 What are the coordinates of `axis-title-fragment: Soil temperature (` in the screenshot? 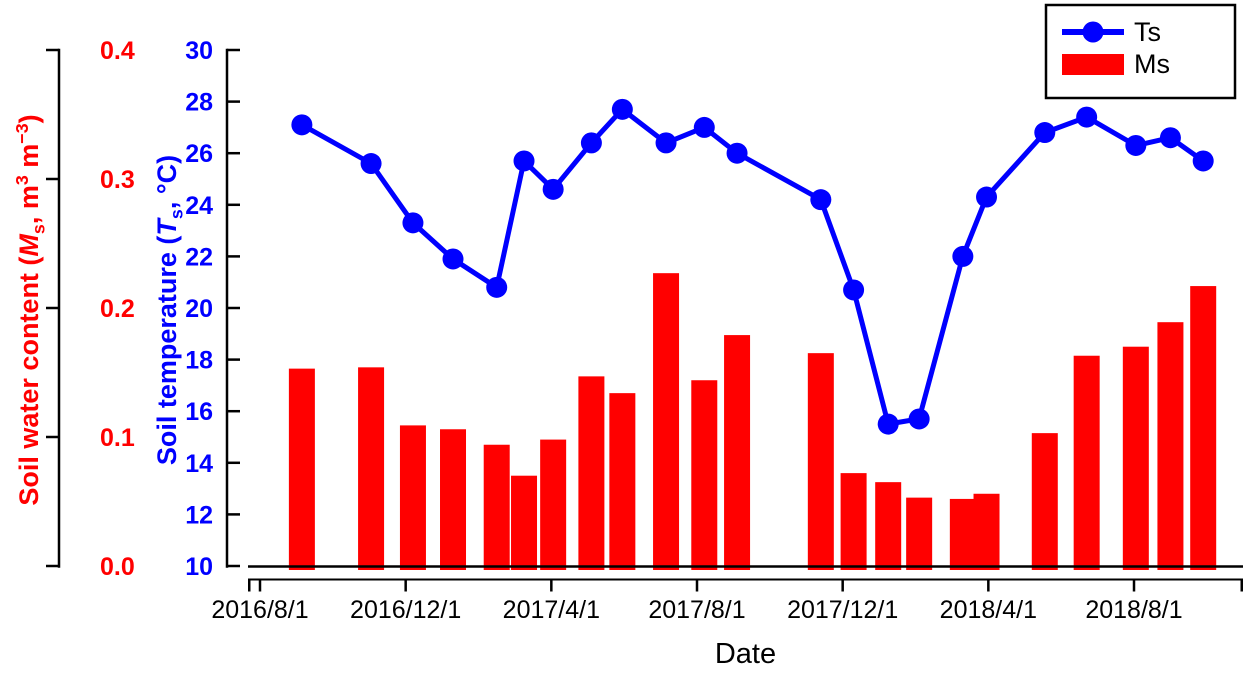 It's located at (167, 350).